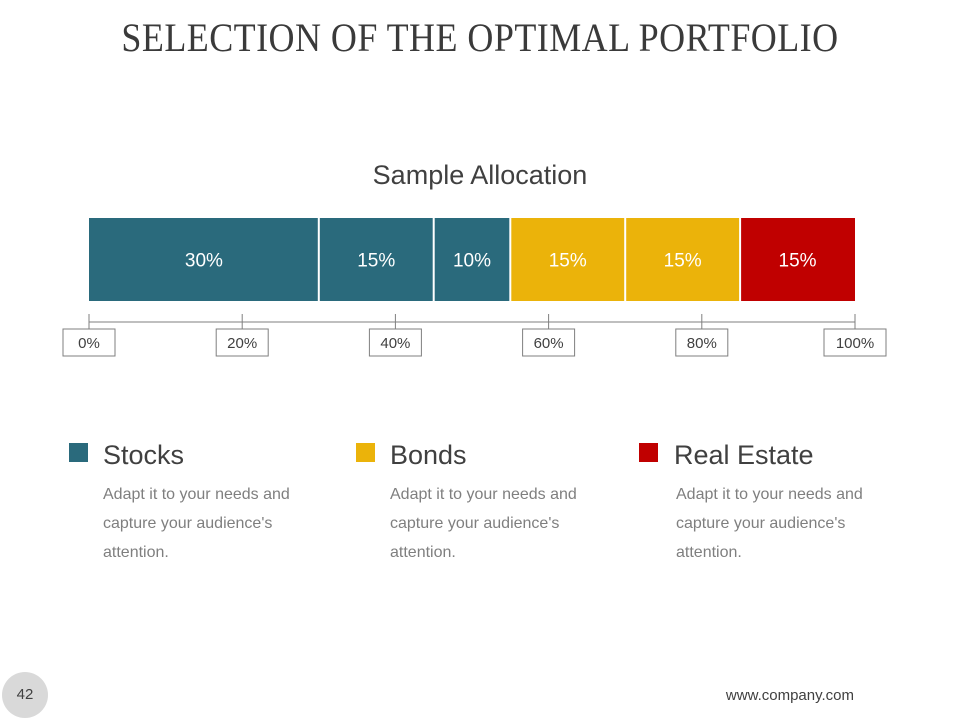 Image resolution: width=960 pixels, height=720 pixels. What do you see at coordinates (480, 37) in the screenshot?
I see `slide-title: SELECTION OF THE OPTIMAL PORTFOLIO` at bounding box center [480, 37].